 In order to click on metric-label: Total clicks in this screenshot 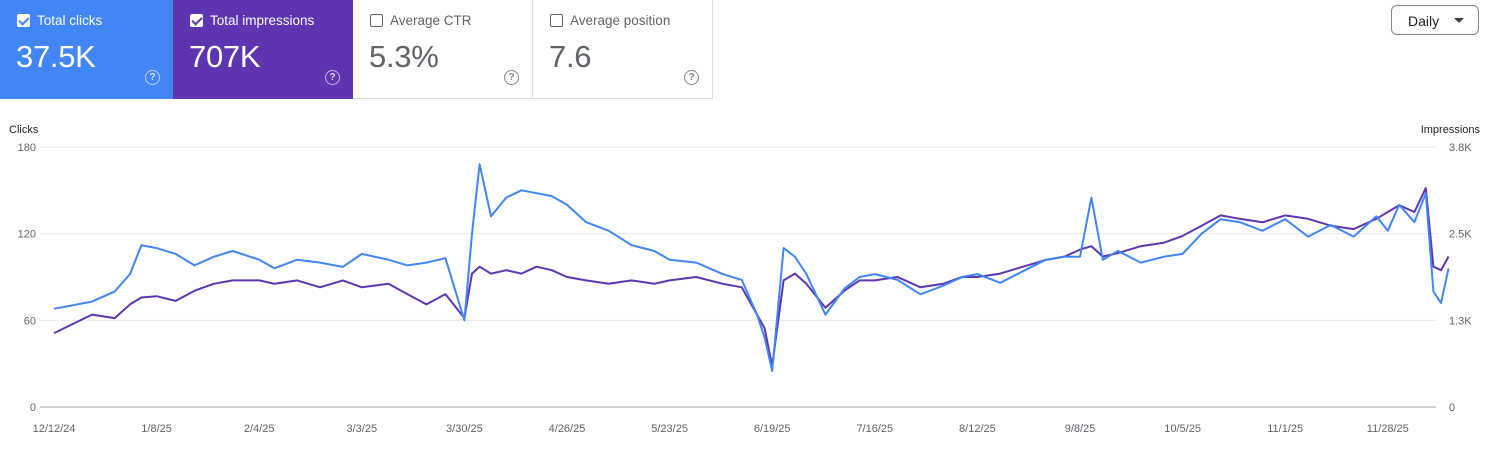, I will do `click(70, 20)`.